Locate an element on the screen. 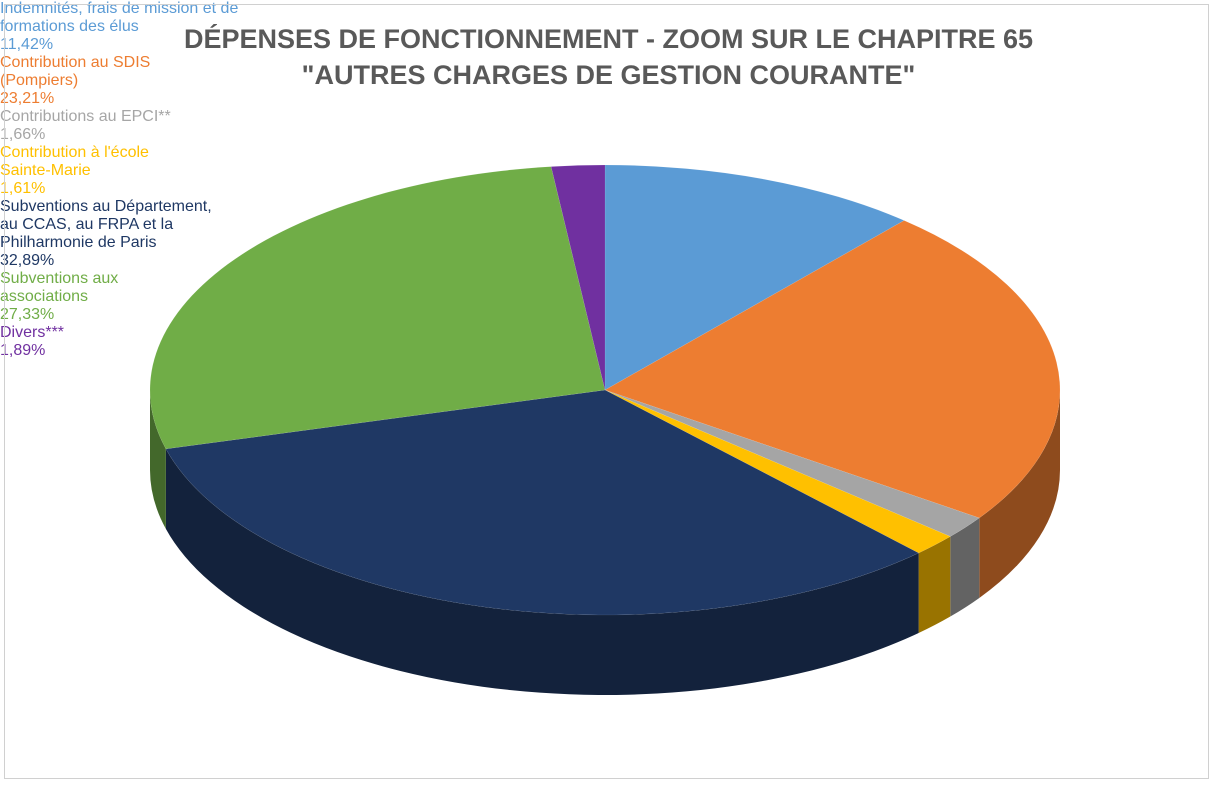 This screenshot has height=785, width=1217. data-label-value: 1,66% is located at coordinates (23, 134).